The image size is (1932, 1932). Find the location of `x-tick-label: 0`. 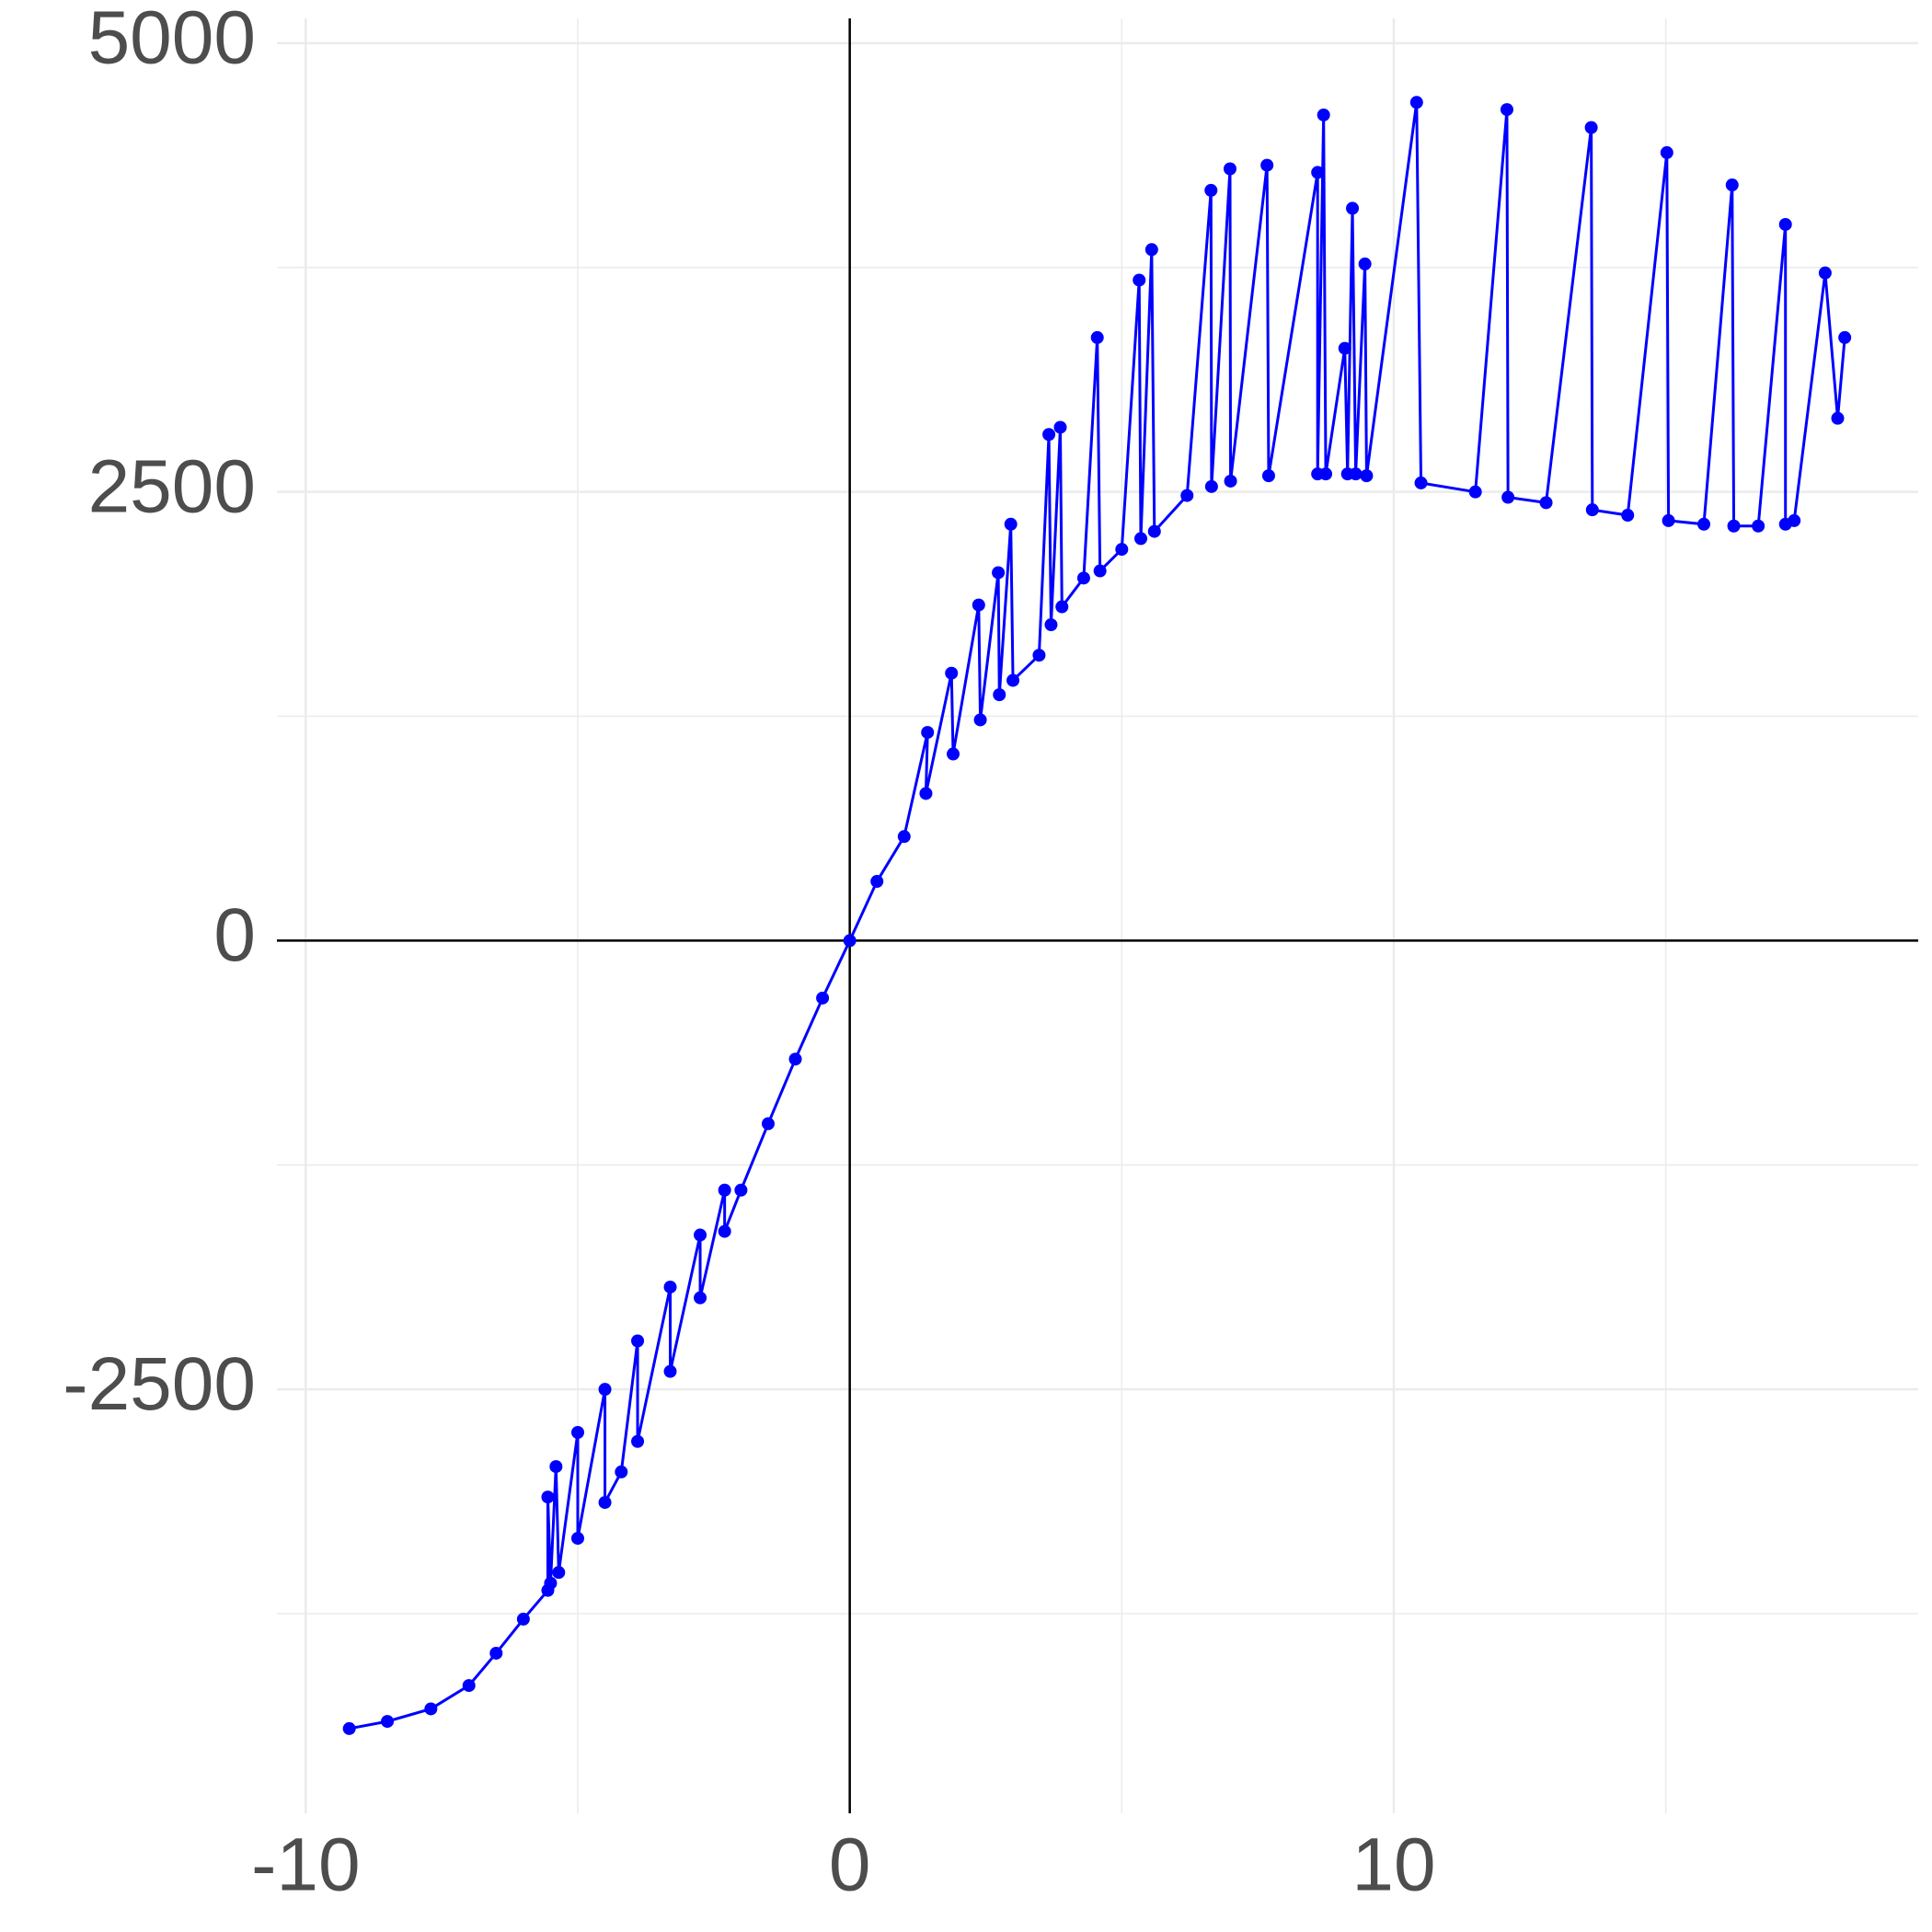

x-tick-label: 0 is located at coordinates (850, 1865).